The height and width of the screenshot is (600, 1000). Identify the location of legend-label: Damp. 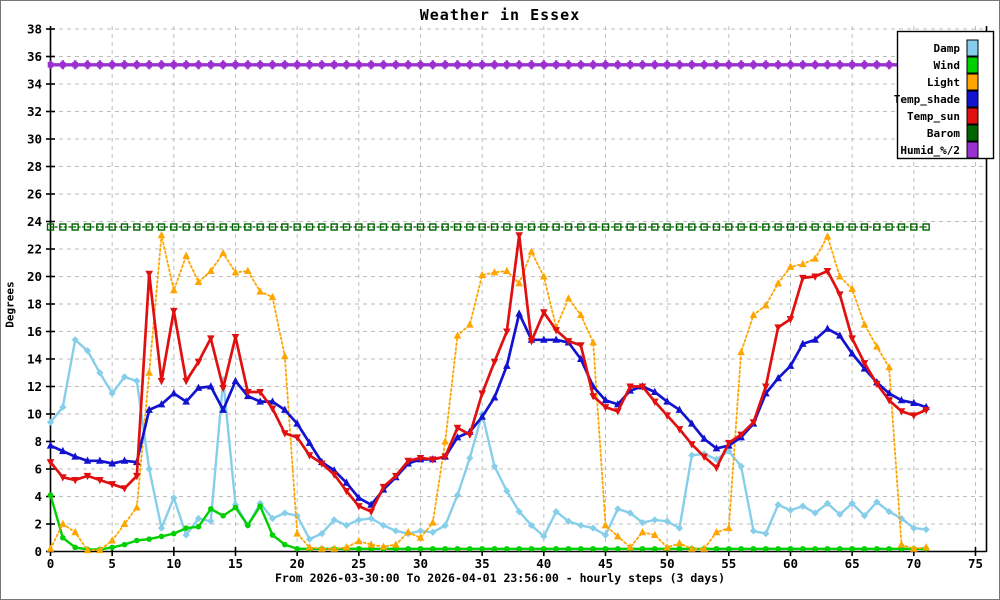
(947, 48).